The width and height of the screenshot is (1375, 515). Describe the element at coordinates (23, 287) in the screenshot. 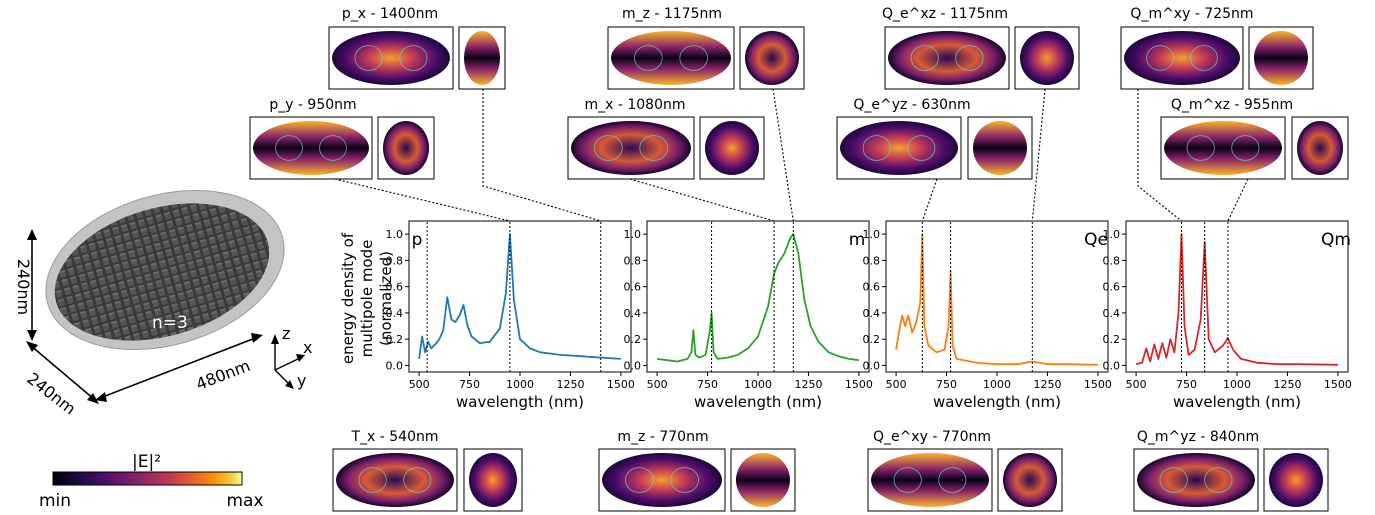

I see `height-dimension-label: 240nm` at that location.